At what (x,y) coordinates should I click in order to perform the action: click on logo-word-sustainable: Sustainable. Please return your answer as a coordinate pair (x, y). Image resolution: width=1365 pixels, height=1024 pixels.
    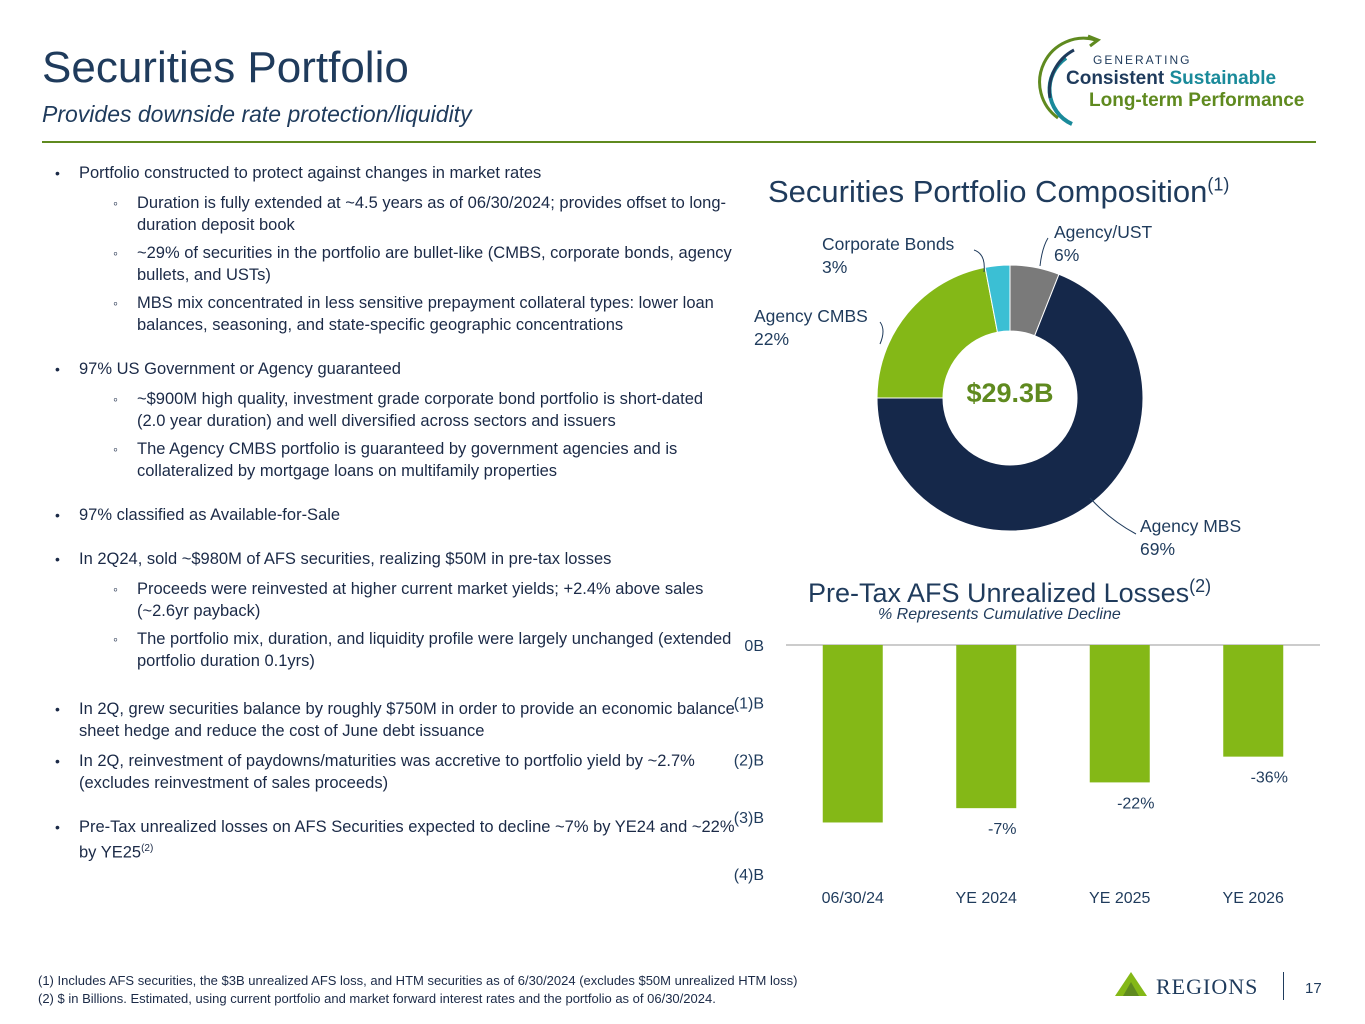
    Looking at the image, I should click on (1223, 78).